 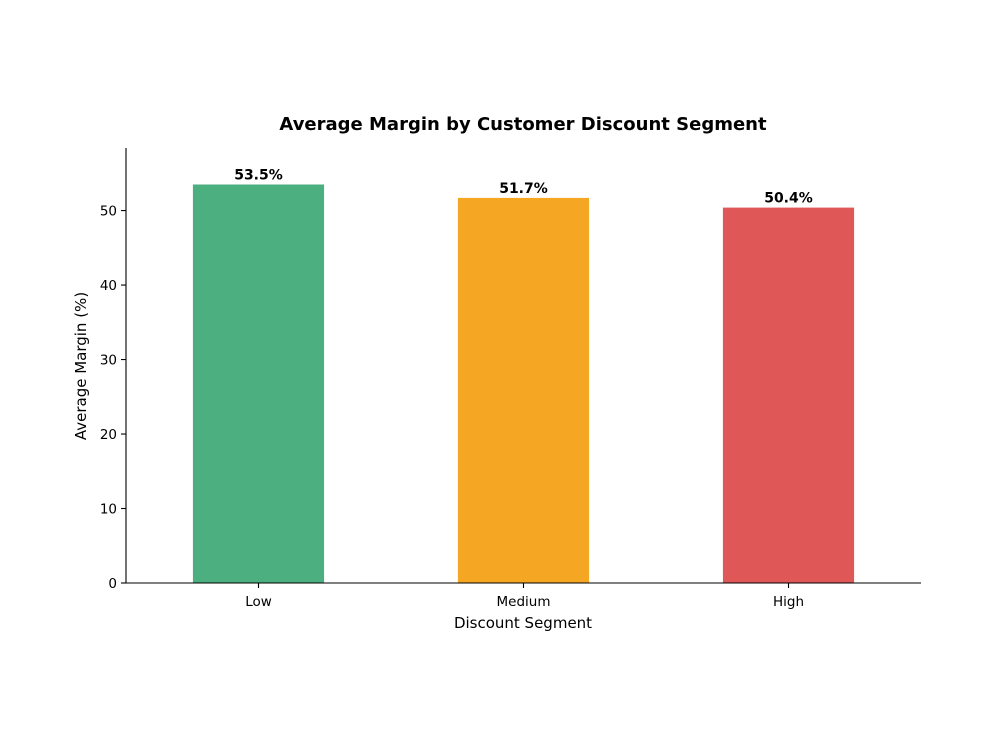 What do you see at coordinates (108, 212) in the screenshot?
I see `y-tick-label-50: 50` at bounding box center [108, 212].